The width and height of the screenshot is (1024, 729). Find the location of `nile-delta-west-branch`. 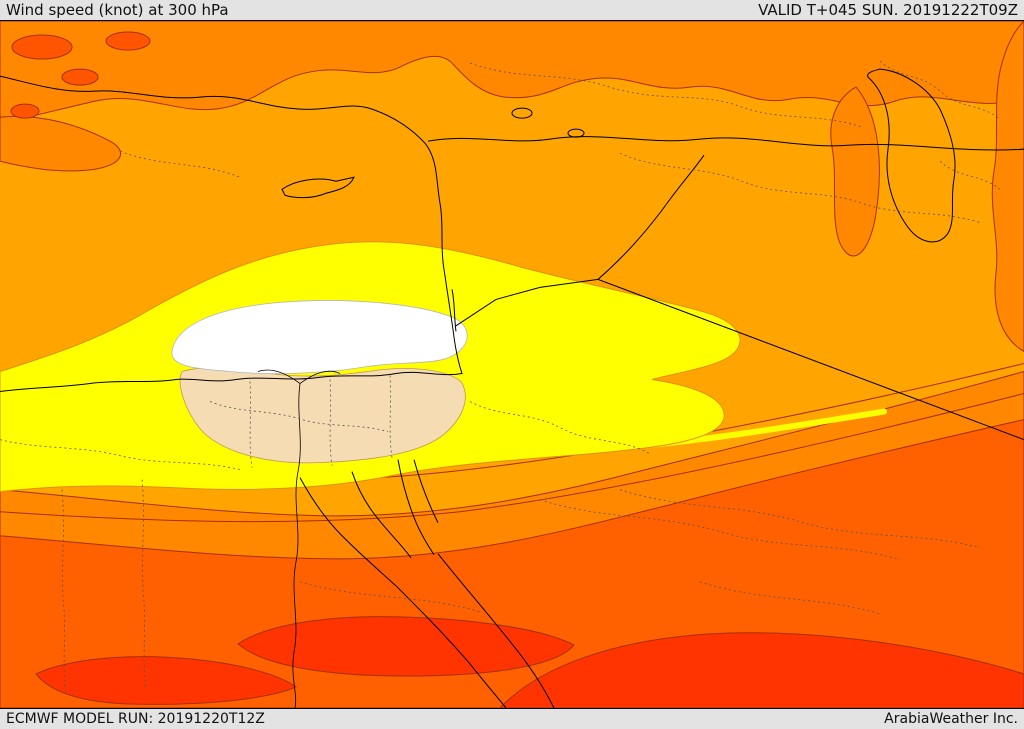

nile-delta-west-branch is located at coordinates (279, 376).